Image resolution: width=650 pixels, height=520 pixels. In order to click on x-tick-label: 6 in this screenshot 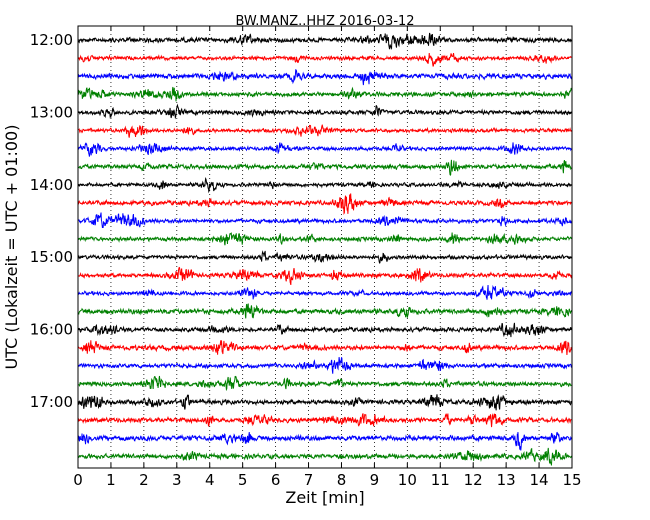, I will do `click(276, 480)`.